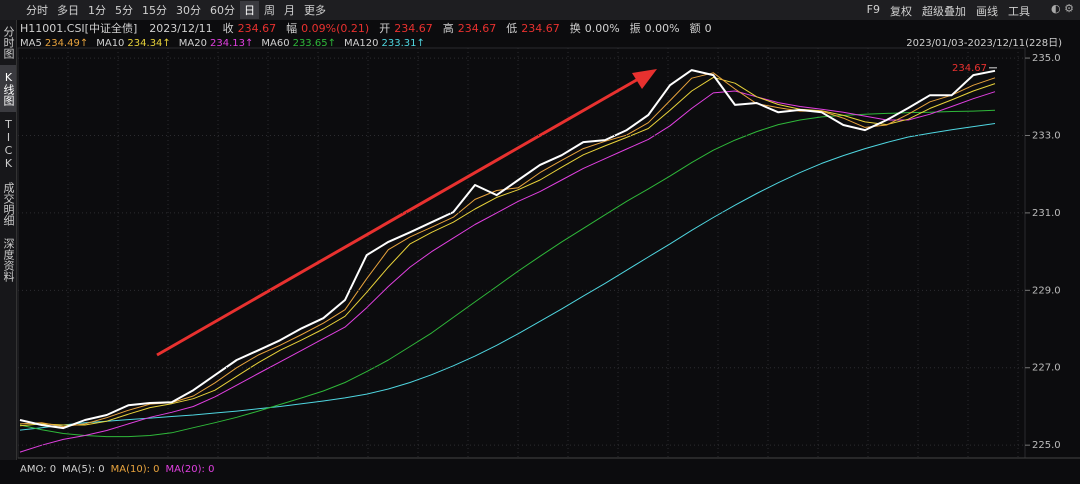 The height and width of the screenshot is (484, 1080). Describe the element at coordinates (1046, 58) in the screenshot. I see `y-tick-label: 235.0` at that location.